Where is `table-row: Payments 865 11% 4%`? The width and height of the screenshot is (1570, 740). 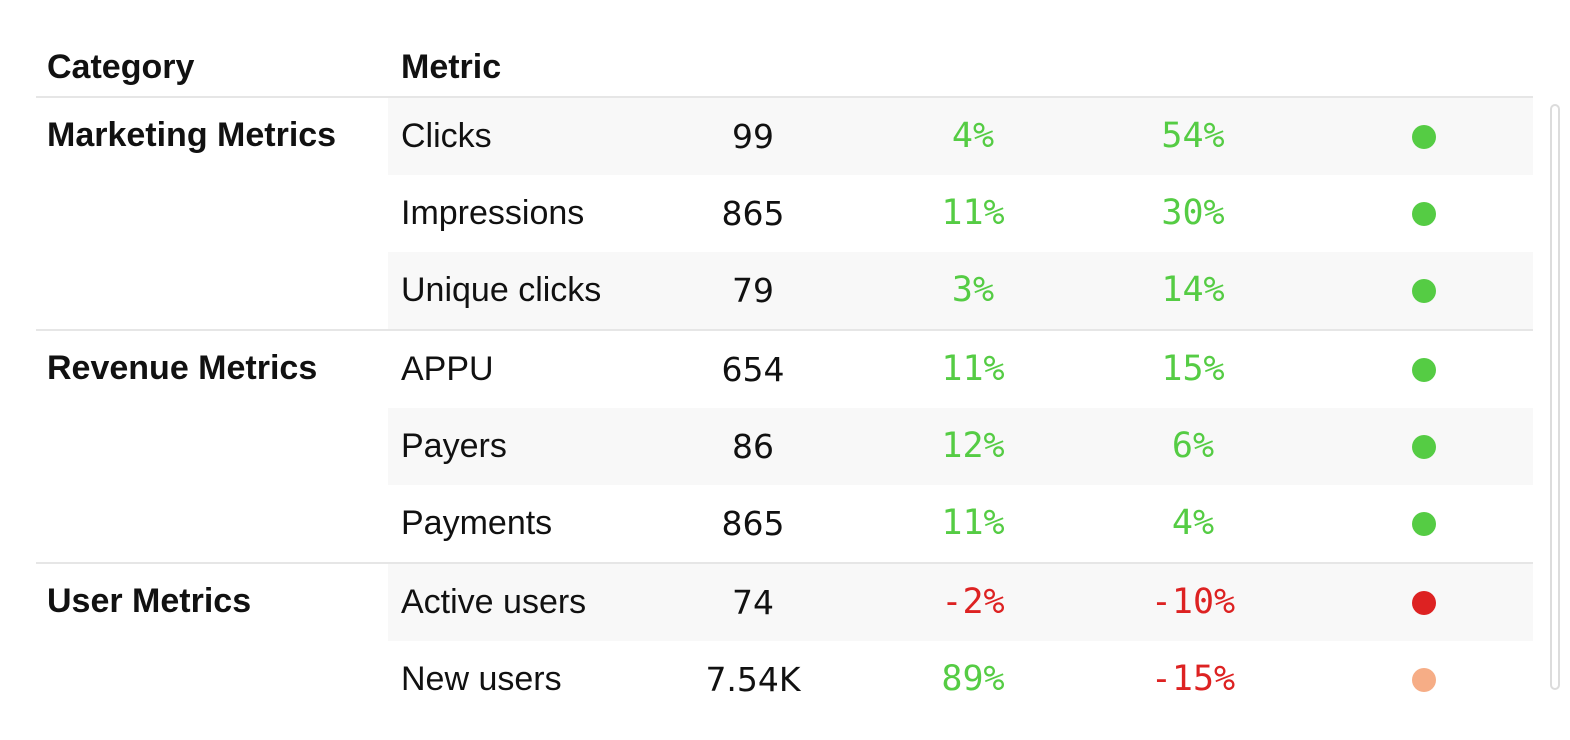
table-row: Payments 865 11% 4% is located at coordinates (960, 523).